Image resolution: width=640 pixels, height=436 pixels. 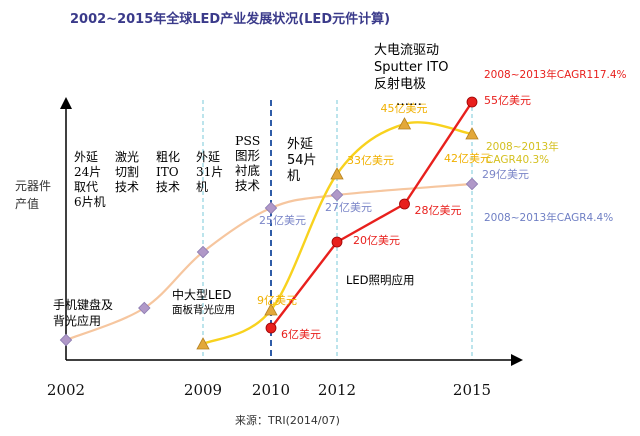 I want to click on data-label: 42亿美元, so click(x=467, y=158).